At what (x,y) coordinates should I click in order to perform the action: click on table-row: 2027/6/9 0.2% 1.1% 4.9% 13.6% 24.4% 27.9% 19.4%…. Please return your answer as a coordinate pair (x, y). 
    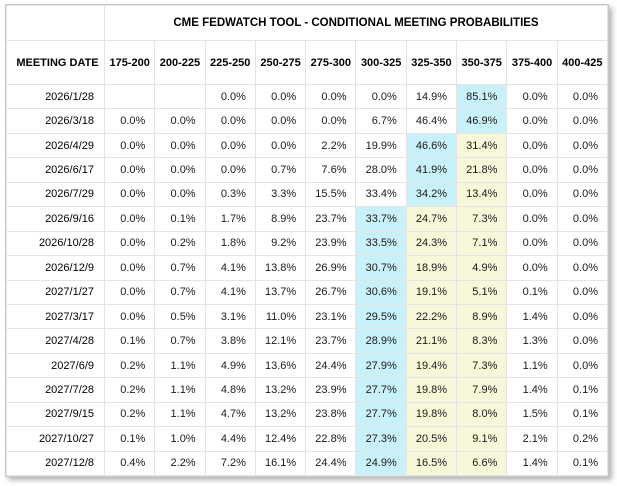
    Looking at the image, I should click on (307, 365).